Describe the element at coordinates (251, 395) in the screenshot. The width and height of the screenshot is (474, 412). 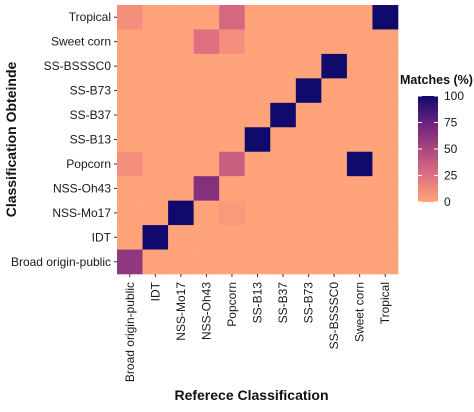
I see `x-axis-title: Referece Classification` at that location.